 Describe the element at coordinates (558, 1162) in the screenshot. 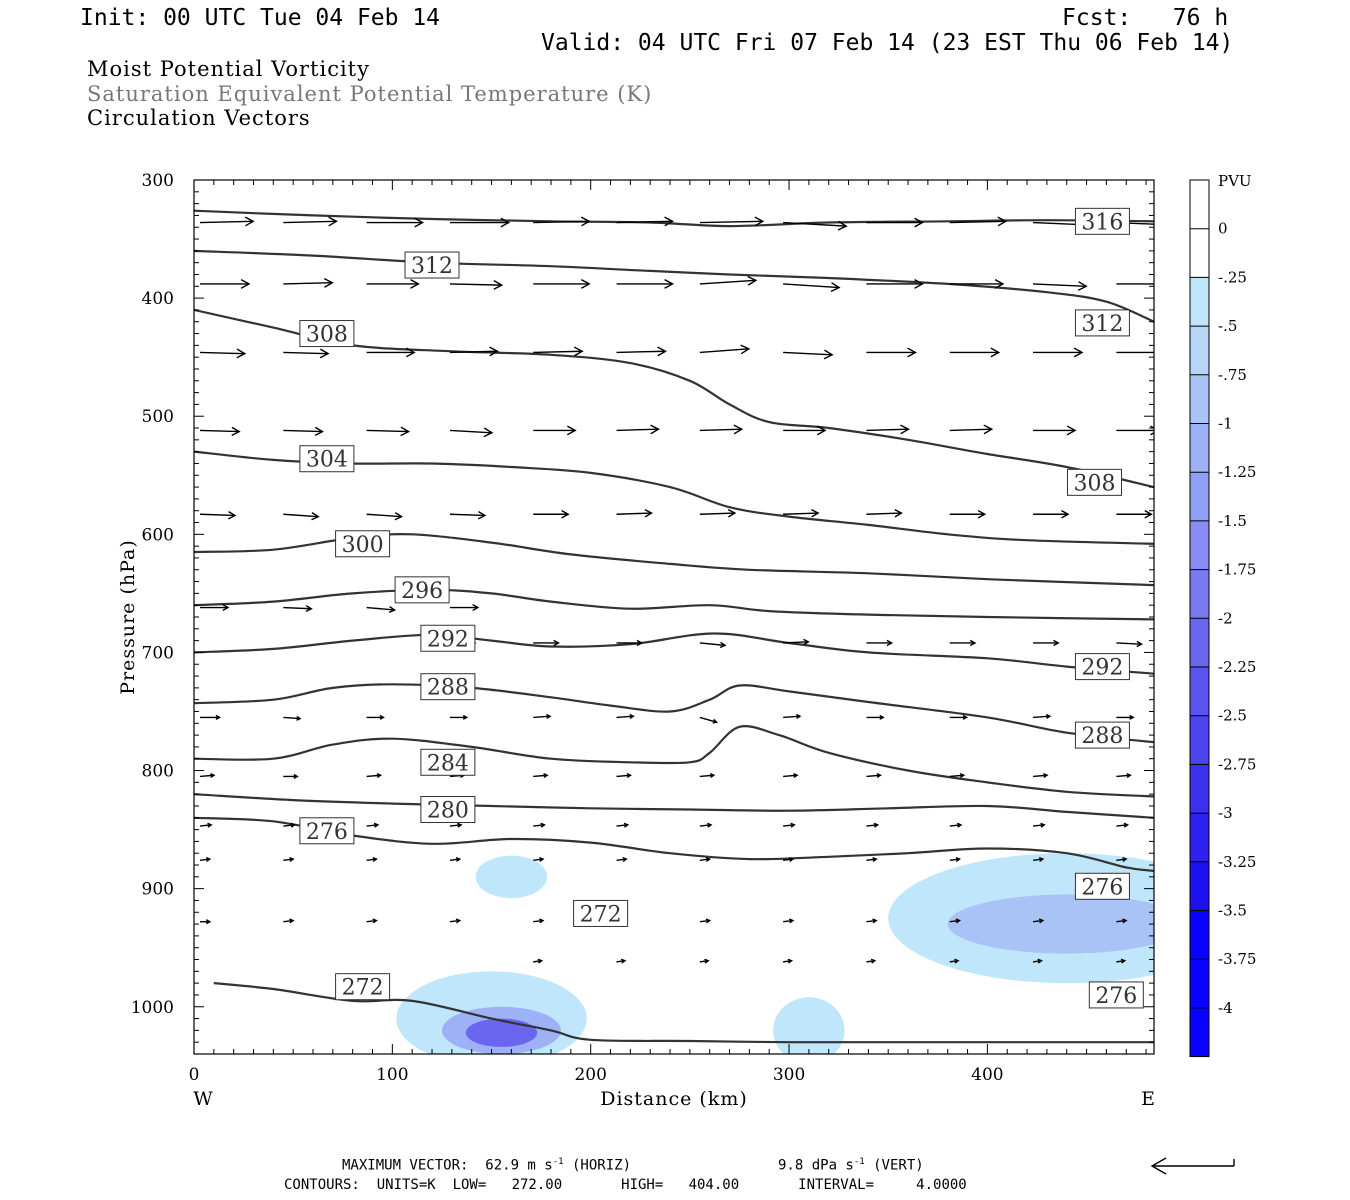

I see `max-vector-horiz-exp: -1` at that location.